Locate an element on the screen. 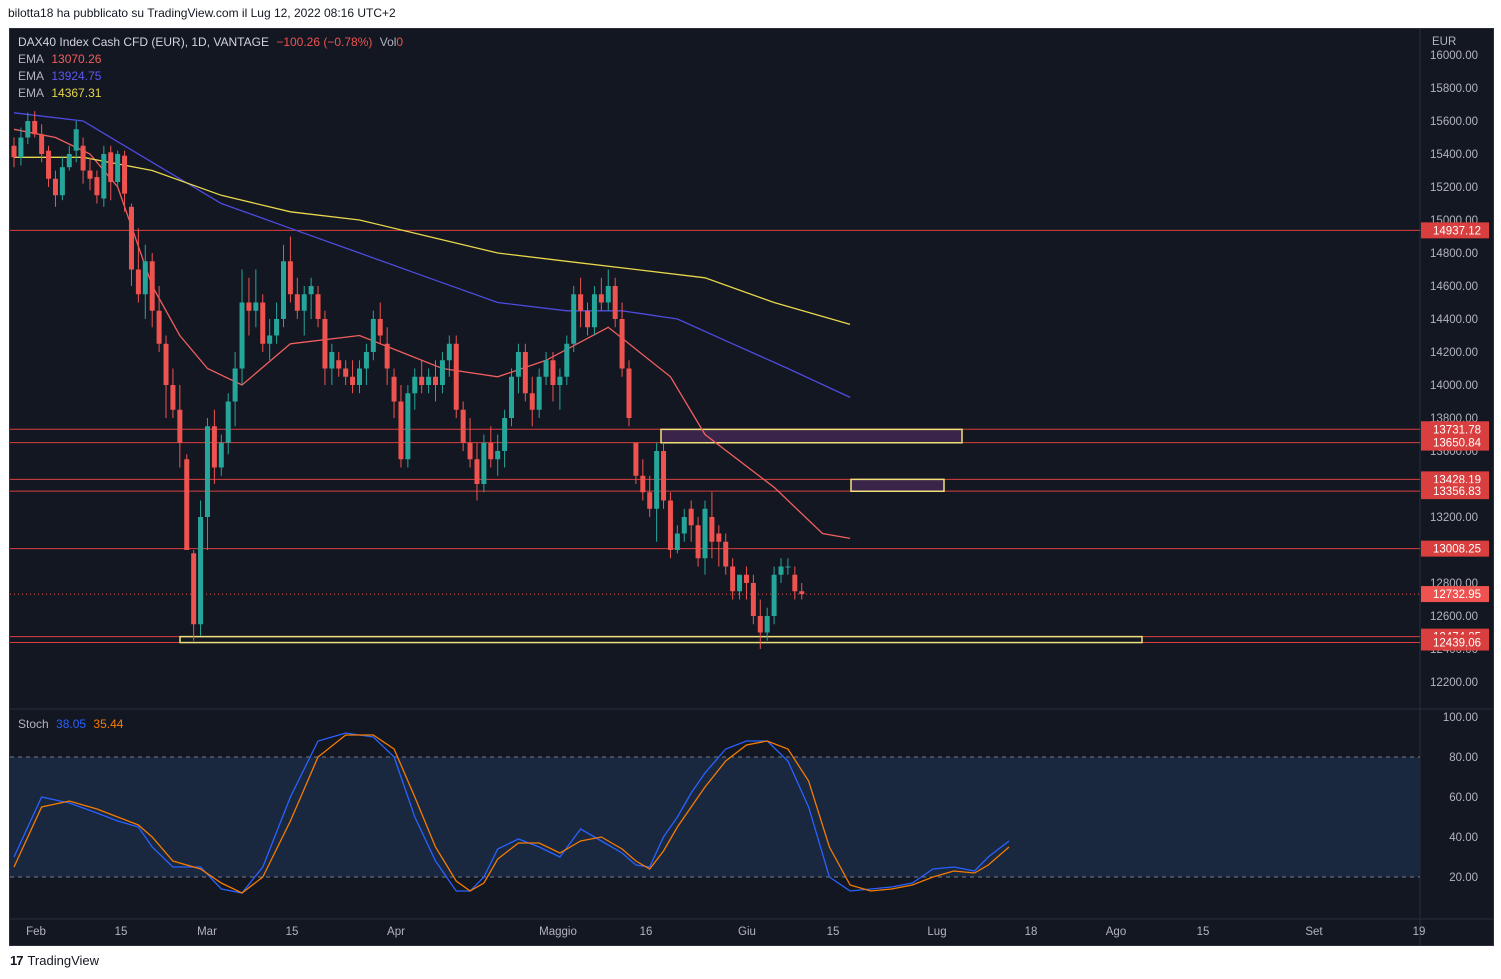 The height and width of the screenshot is (979, 1501). ema3-legend: EMA 14367.31 is located at coordinates (61, 93).